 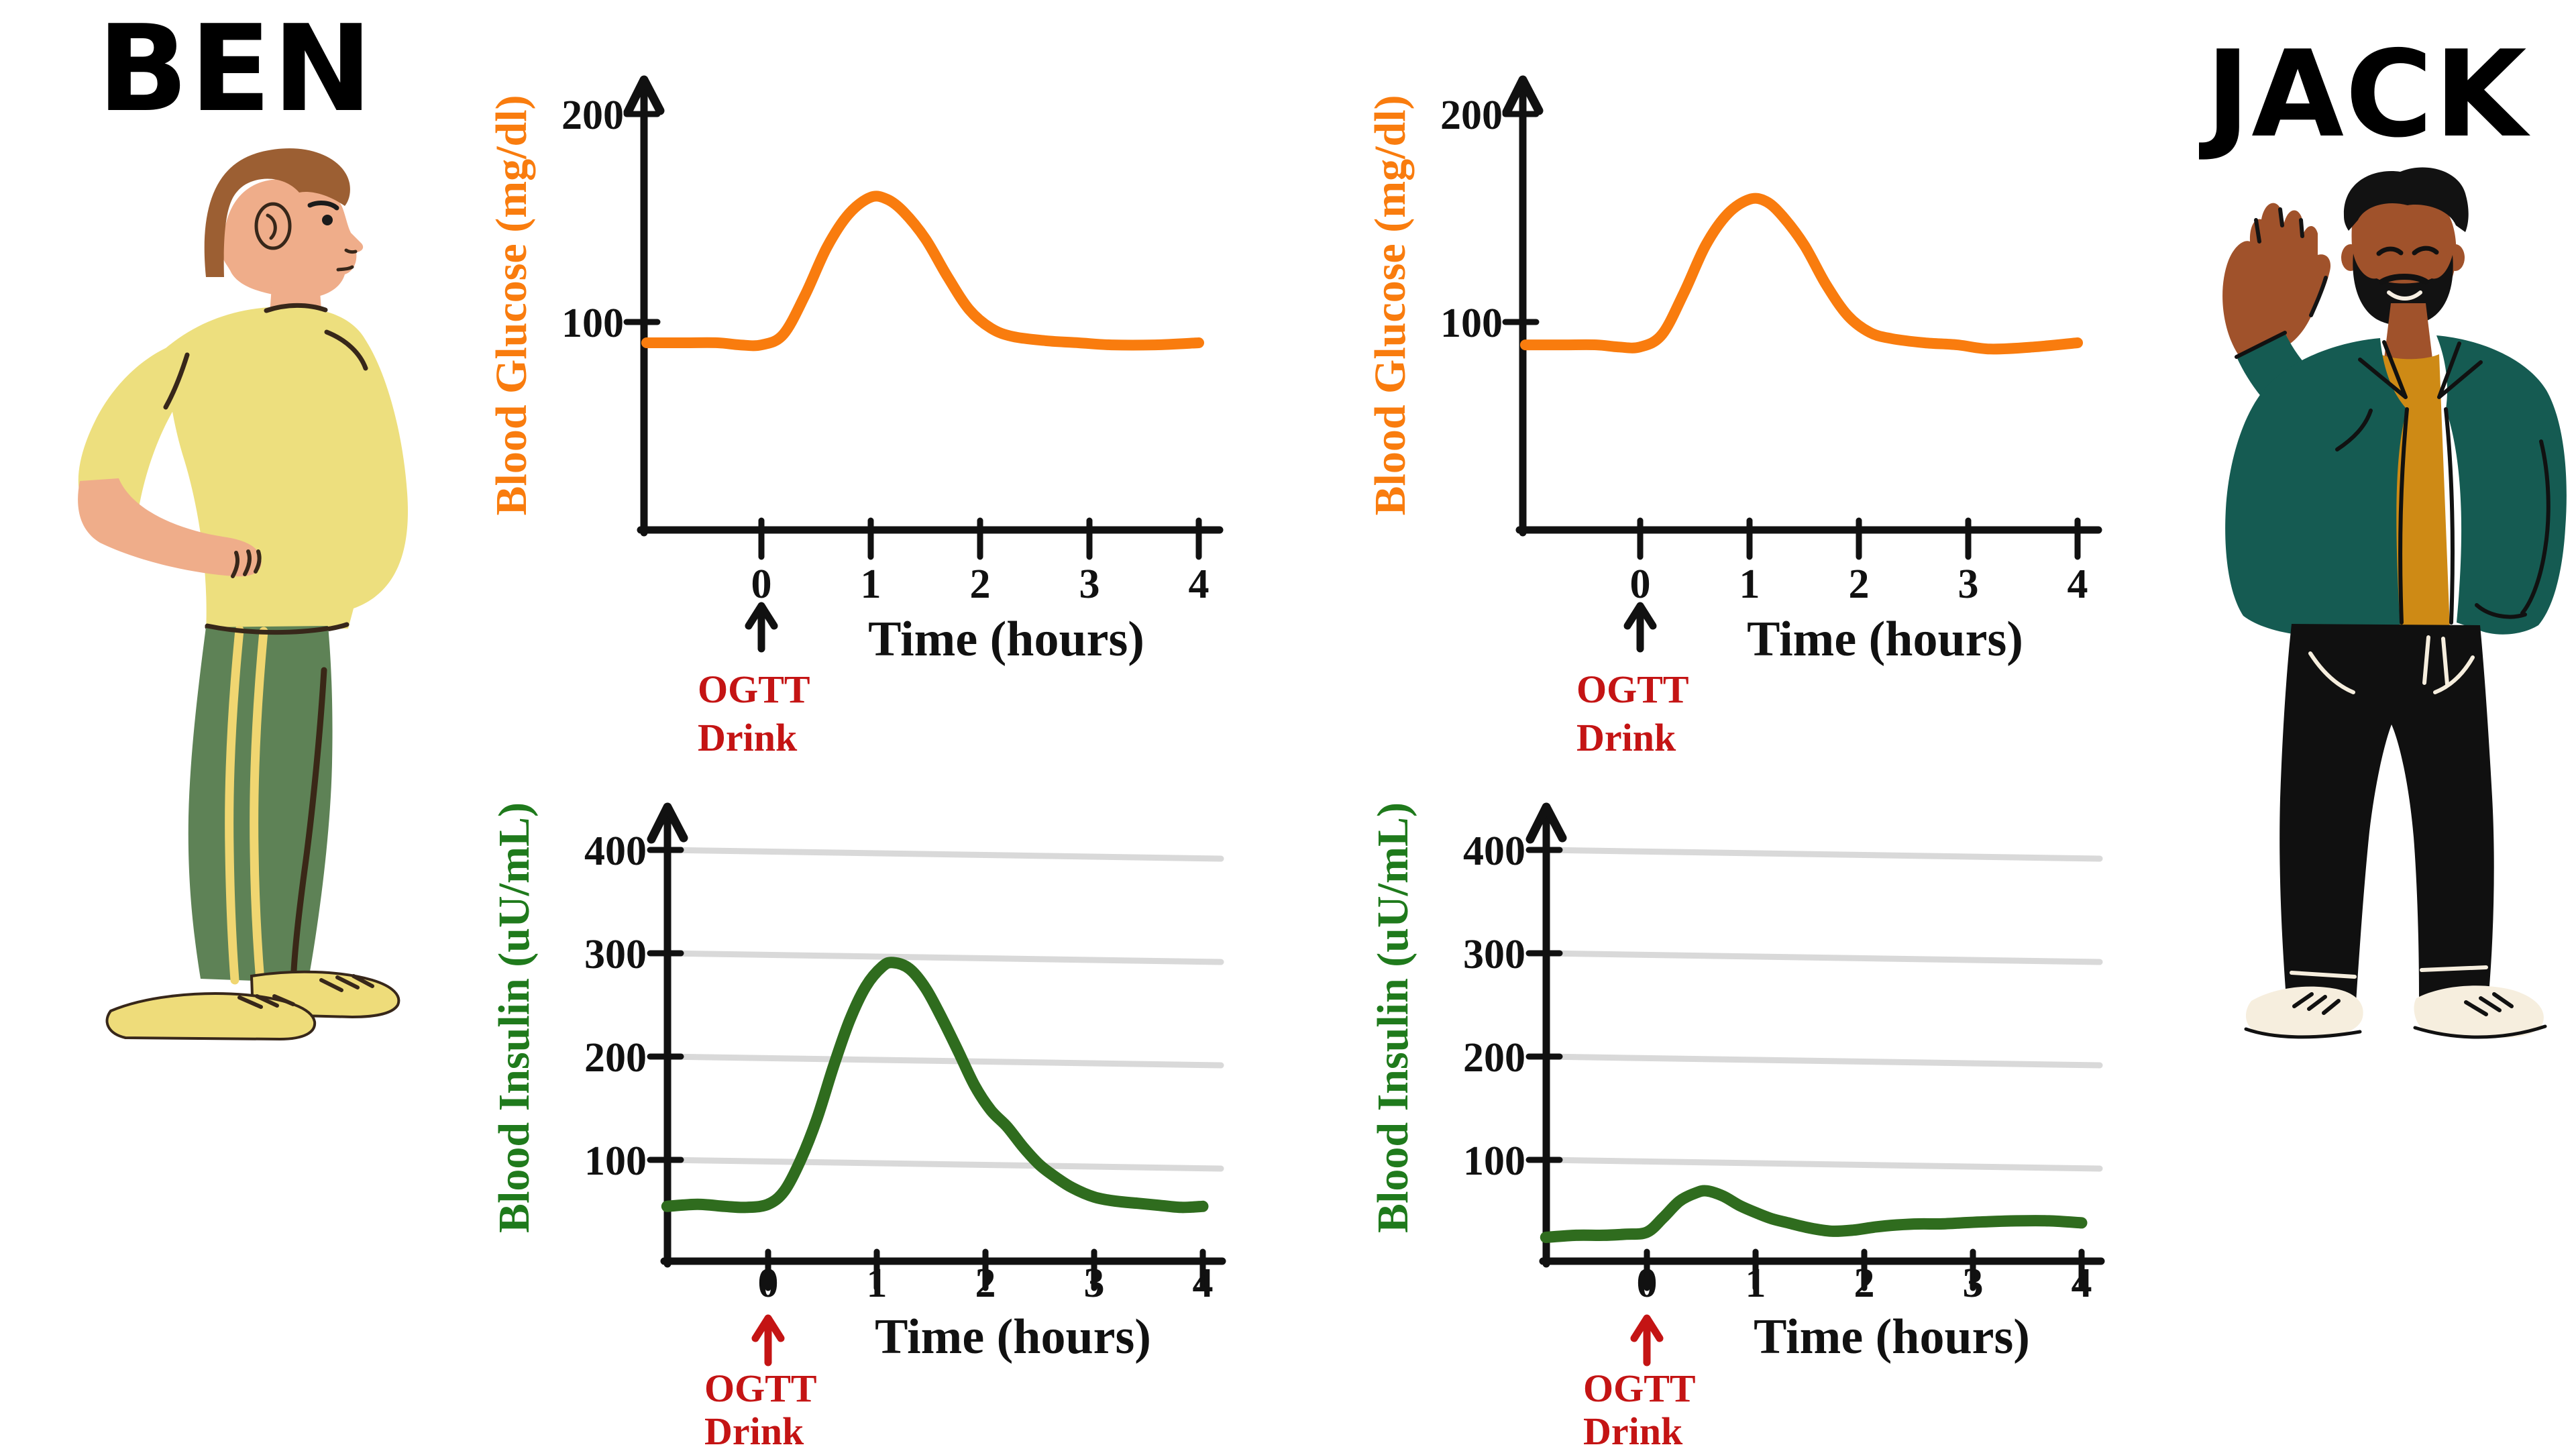 What do you see at coordinates (922, 271) in the screenshot?
I see `data-curve-ben-glucose` at bounding box center [922, 271].